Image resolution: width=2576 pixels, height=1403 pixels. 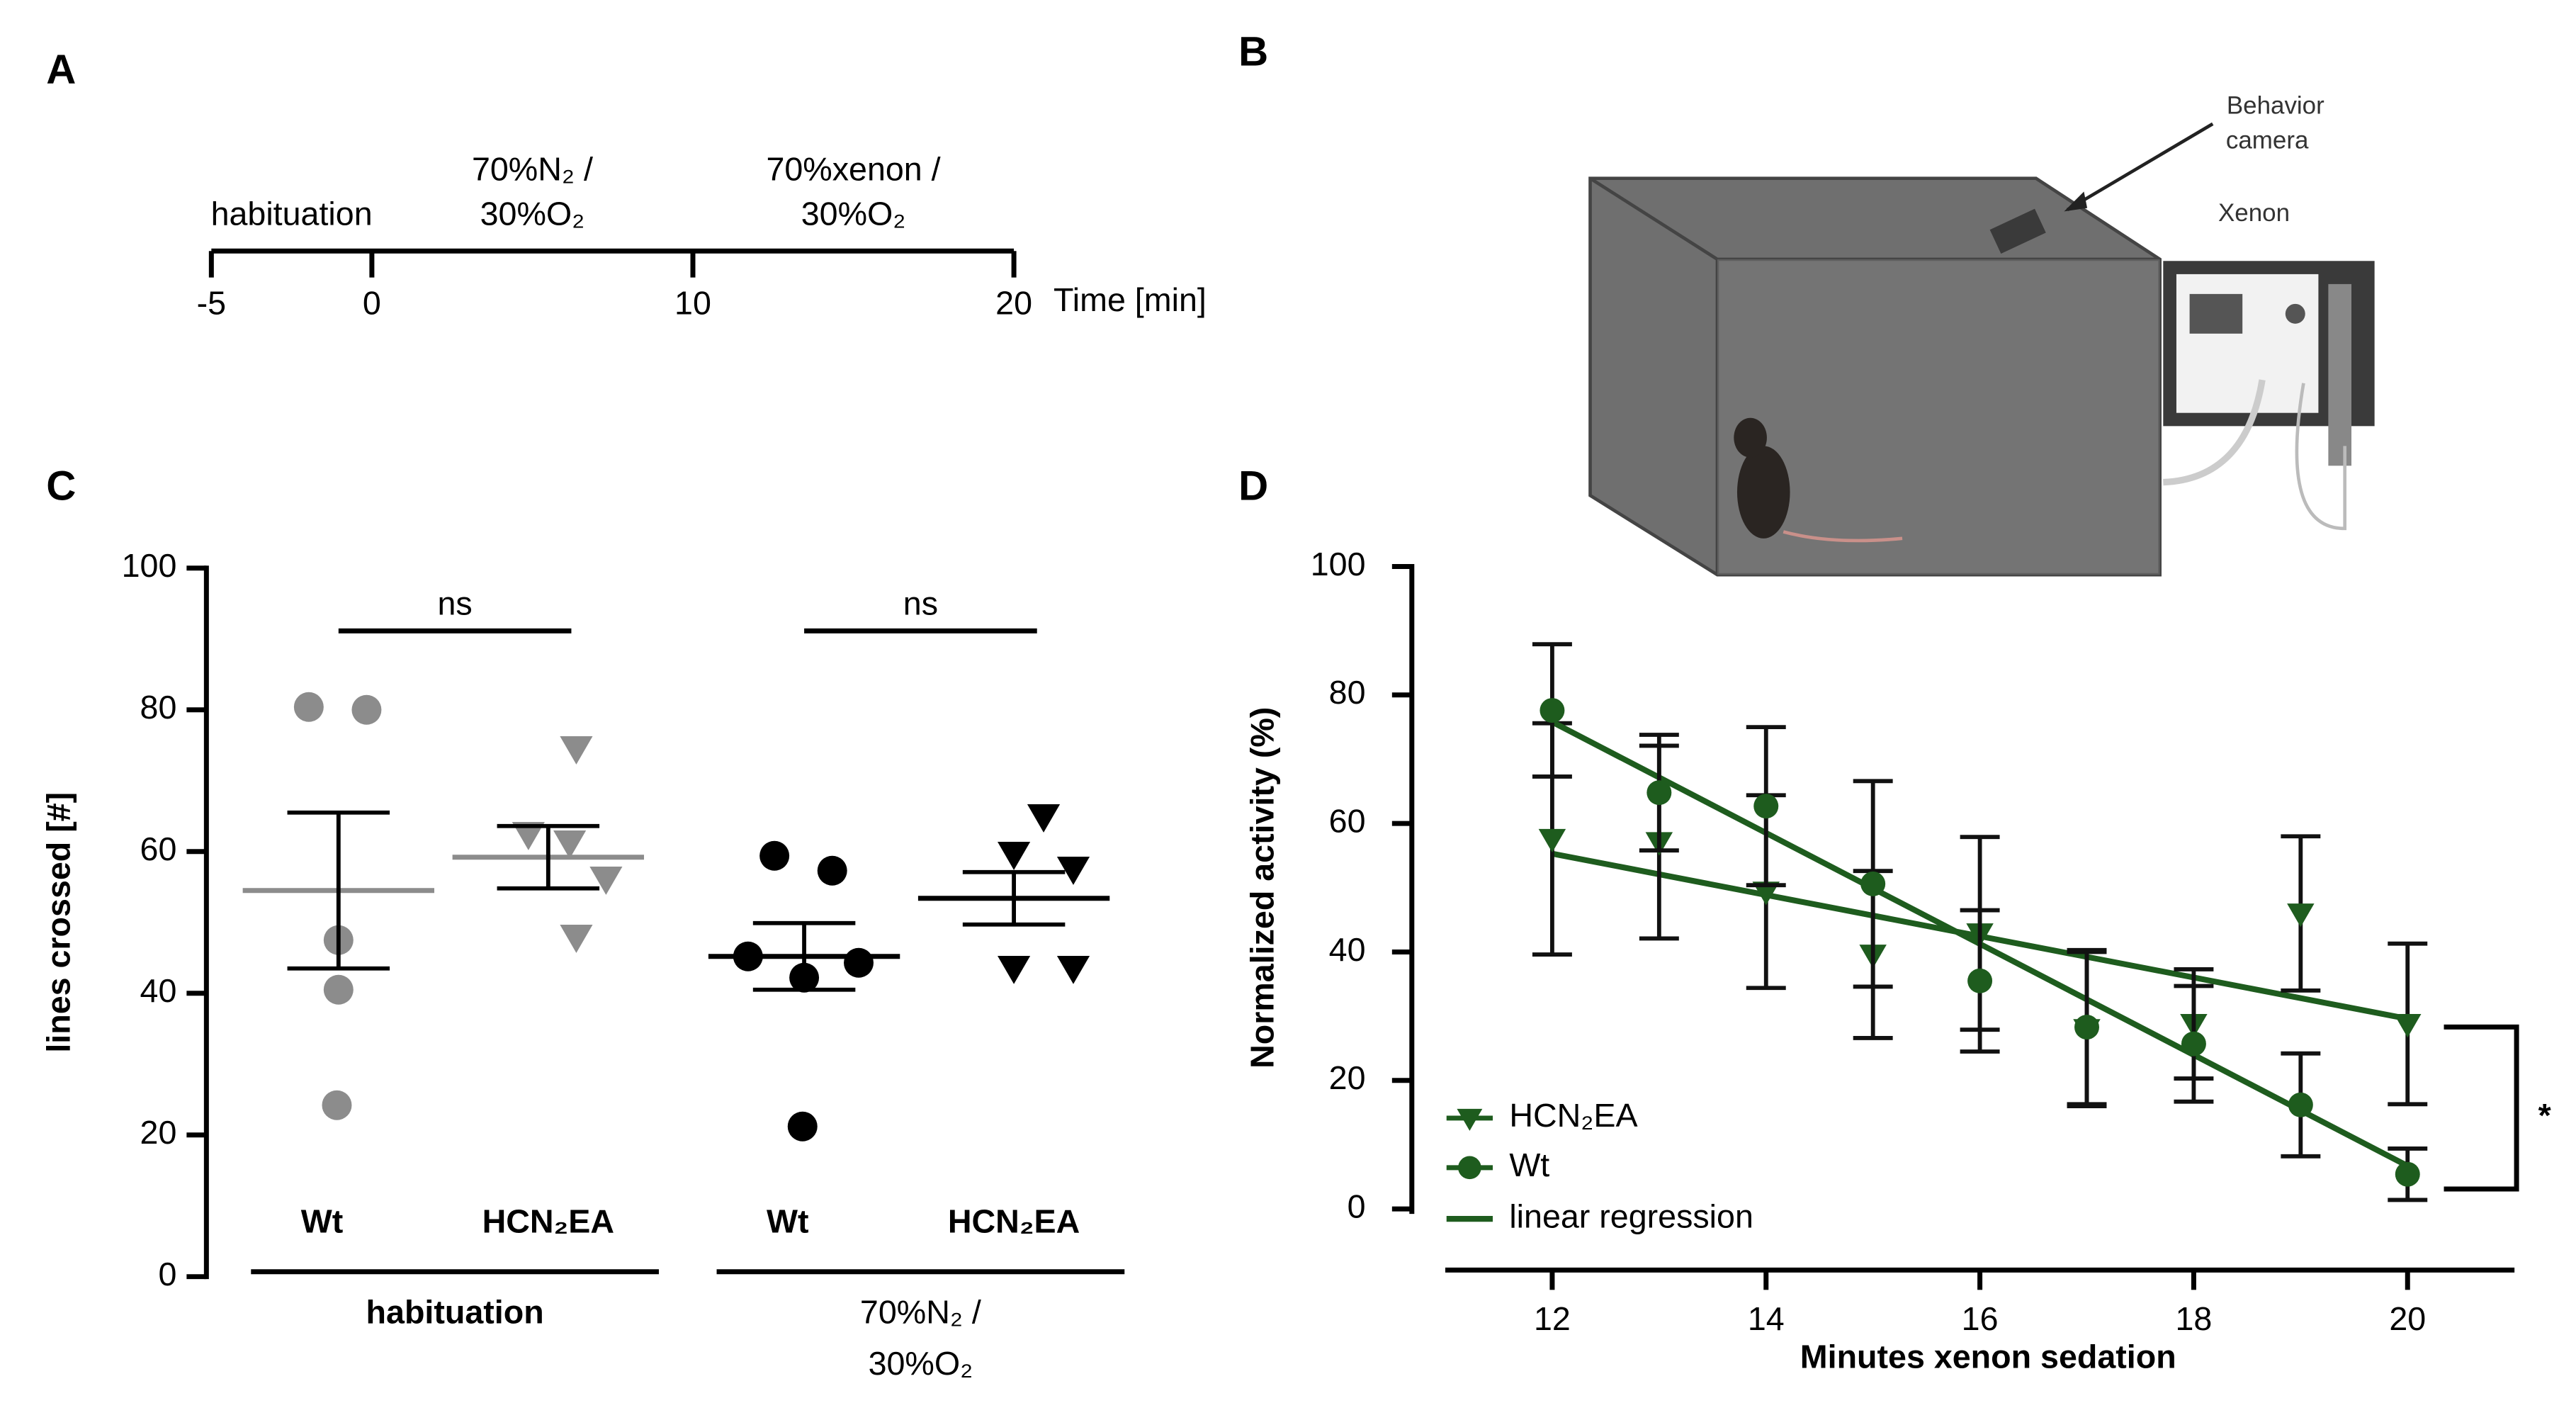 I want to click on panel-letter: B, so click(x=1253, y=51).